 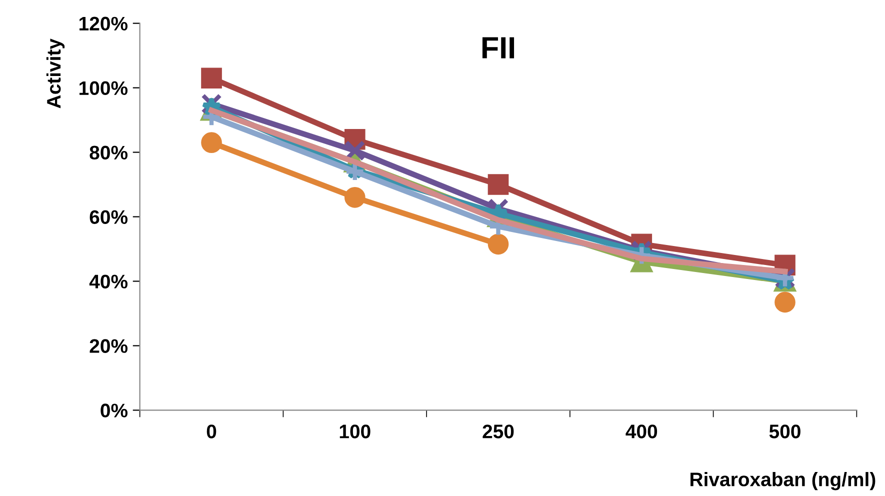 I want to click on x-tick-label: 100, so click(x=355, y=431).